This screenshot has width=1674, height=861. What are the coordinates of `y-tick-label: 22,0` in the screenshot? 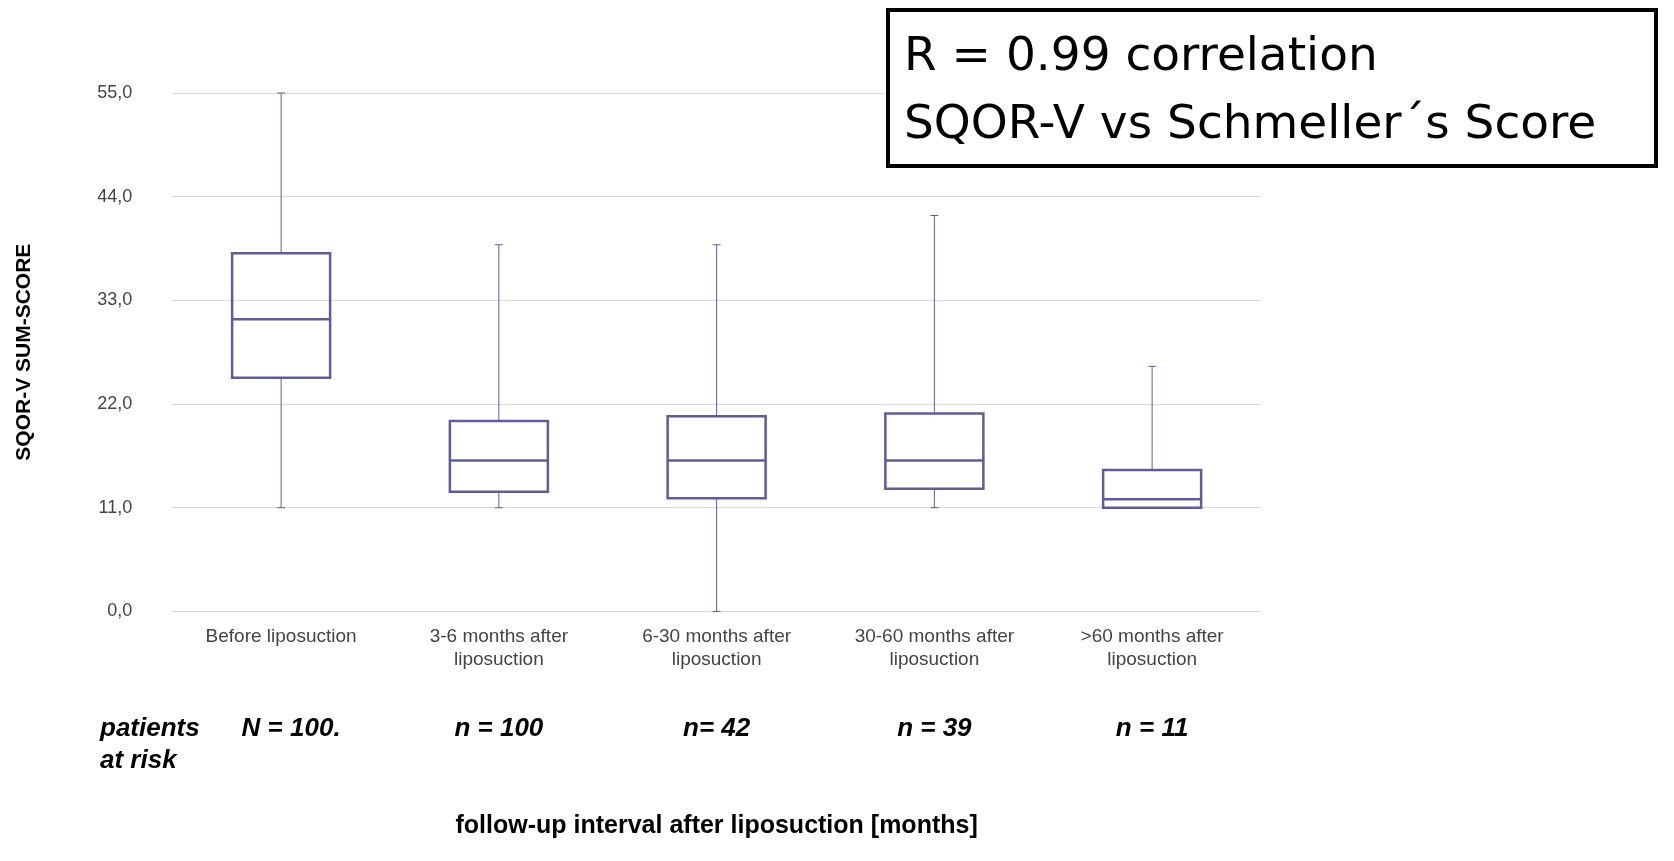 It's located at (115, 403).